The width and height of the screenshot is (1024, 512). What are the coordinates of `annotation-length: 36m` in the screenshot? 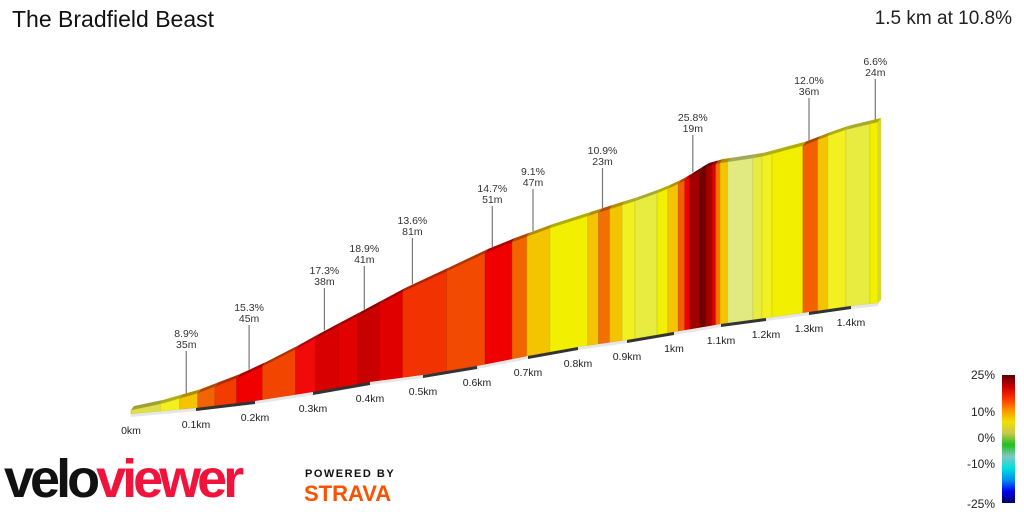 It's located at (809, 92).